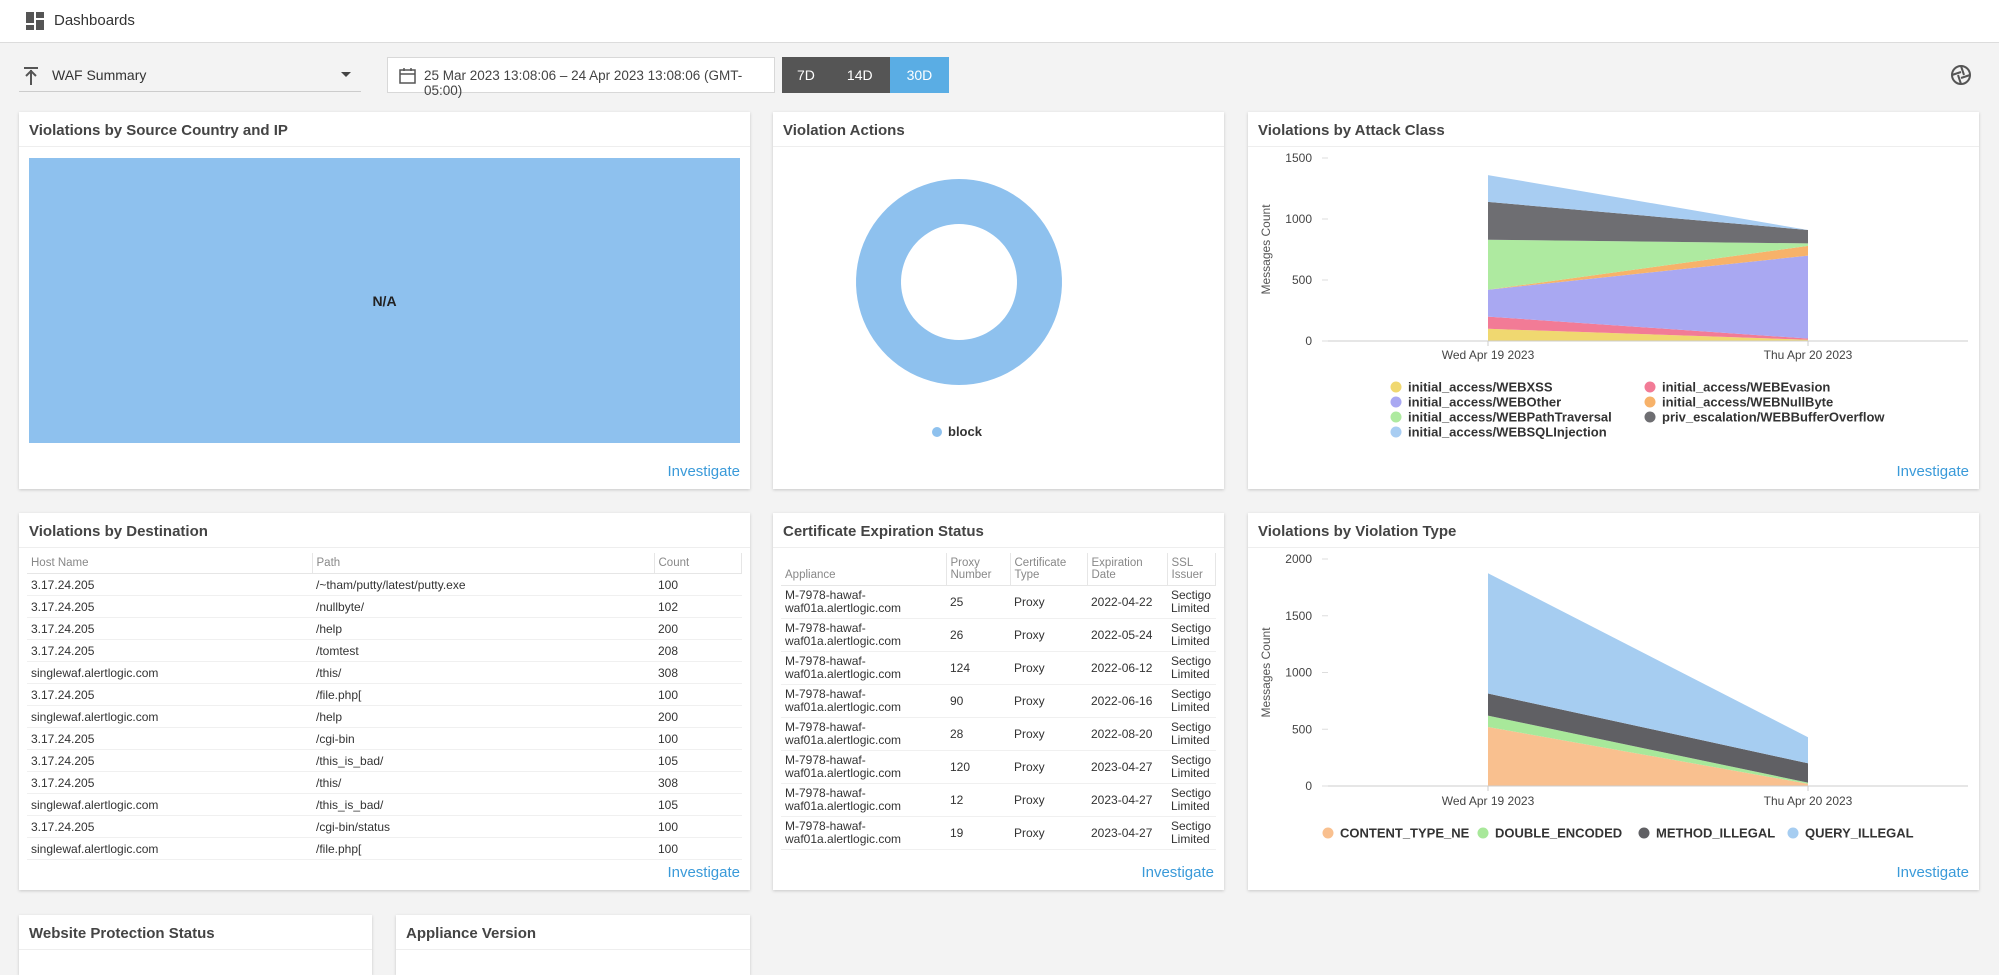  What do you see at coordinates (919, 75) in the screenshot?
I see `range-button: 30D` at bounding box center [919, 75].